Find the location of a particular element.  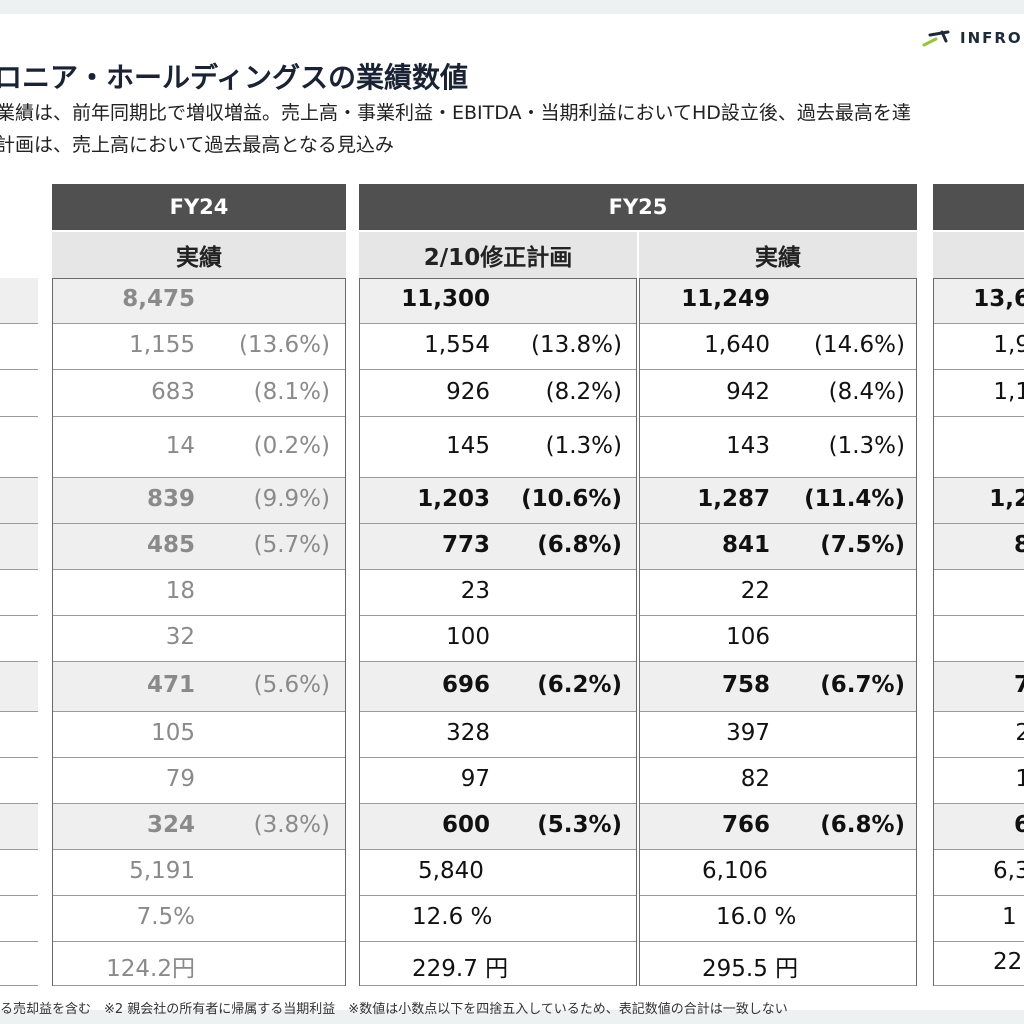

table-cell: 143 (1.3%) is located at coordinates (778, 447).